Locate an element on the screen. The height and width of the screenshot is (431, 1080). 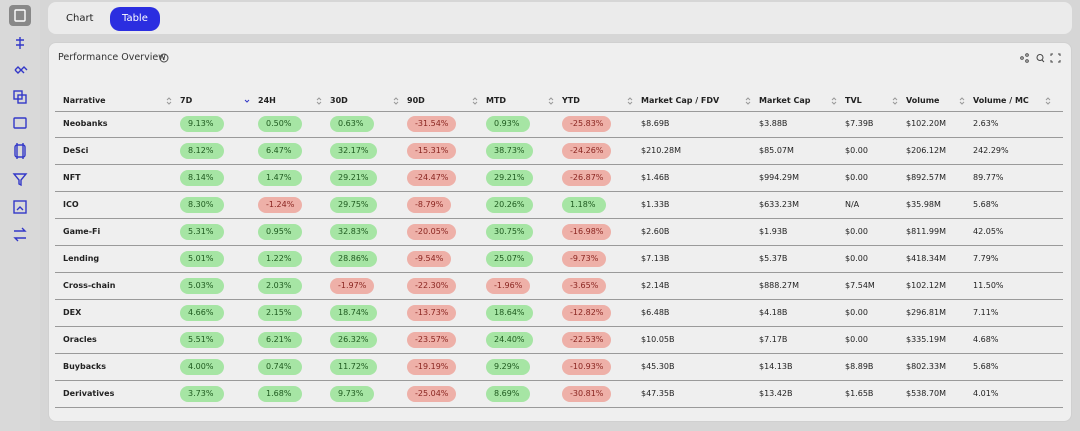
change-pill: 6.21% is located at coordinates (280, 340).